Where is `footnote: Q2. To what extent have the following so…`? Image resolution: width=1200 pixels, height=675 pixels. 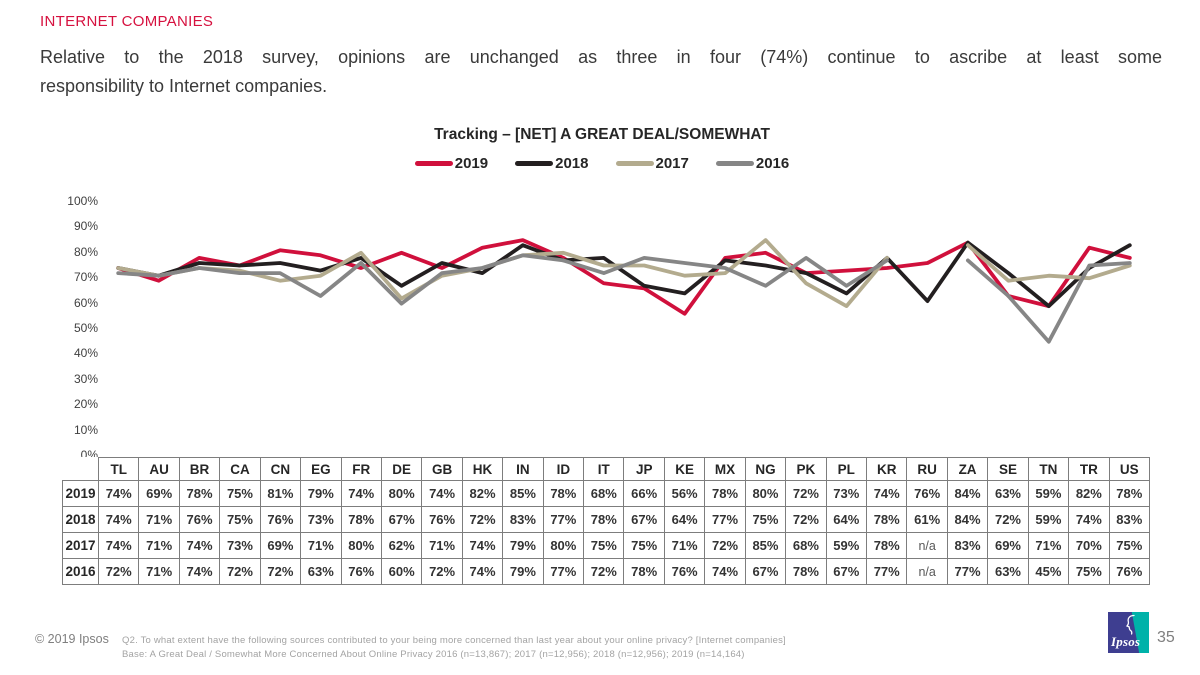
footnote: Q2. To what extent have the following so… is located at coordinates (454, 647).